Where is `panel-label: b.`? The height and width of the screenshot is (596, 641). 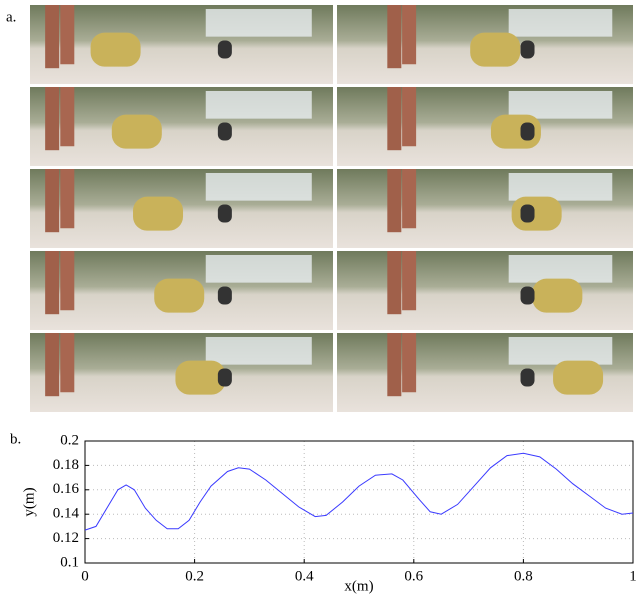
panel-label: b. is located at coordinates (15, 439).